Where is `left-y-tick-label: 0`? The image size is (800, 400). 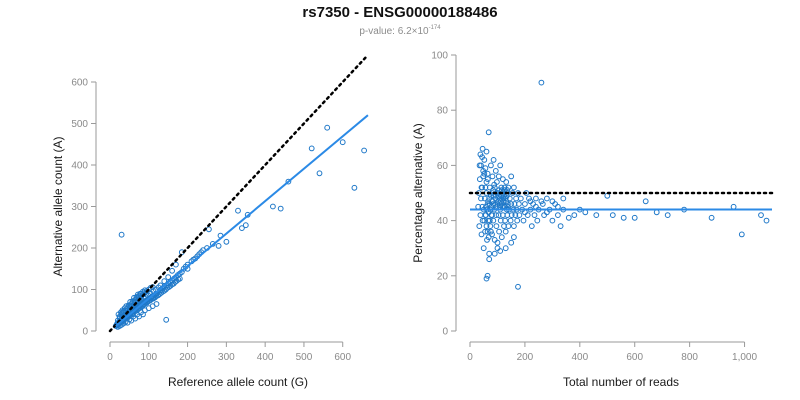 left-y-tick-label: 0 is located at coordinates (85, 332).